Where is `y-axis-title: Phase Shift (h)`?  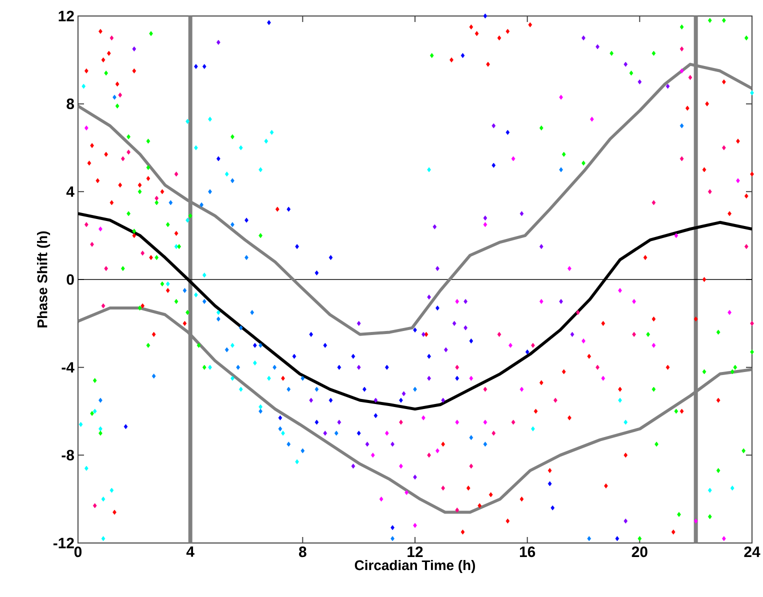
y-axis-title: Phase Shift (h) is located at coordinates (43, 279).